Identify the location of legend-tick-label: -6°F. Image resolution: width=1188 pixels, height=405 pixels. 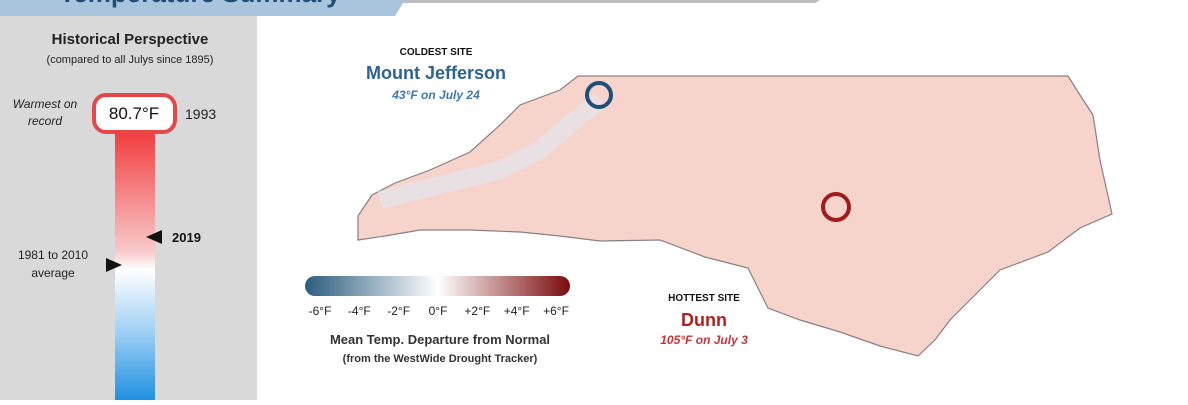
(320, 311).